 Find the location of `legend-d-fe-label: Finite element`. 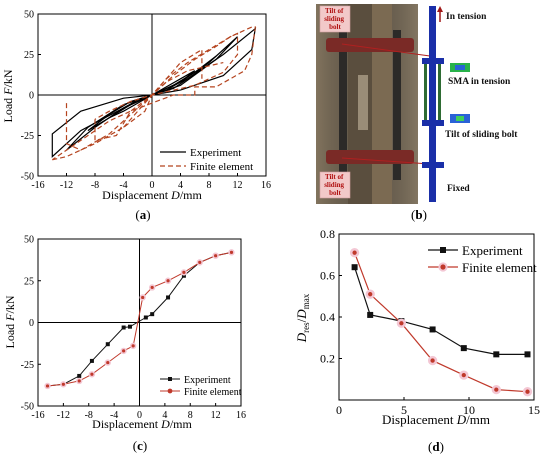

legend-d-fe-label: Finite element is located at coordinates (499, 267).